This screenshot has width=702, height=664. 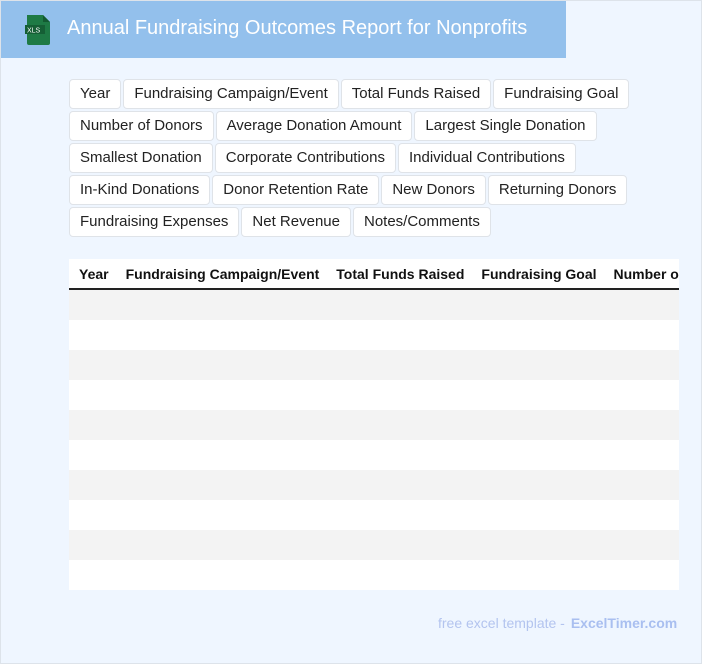 I want to click on brand-link: ExcelTimer.com, so click(x=624, y=623).